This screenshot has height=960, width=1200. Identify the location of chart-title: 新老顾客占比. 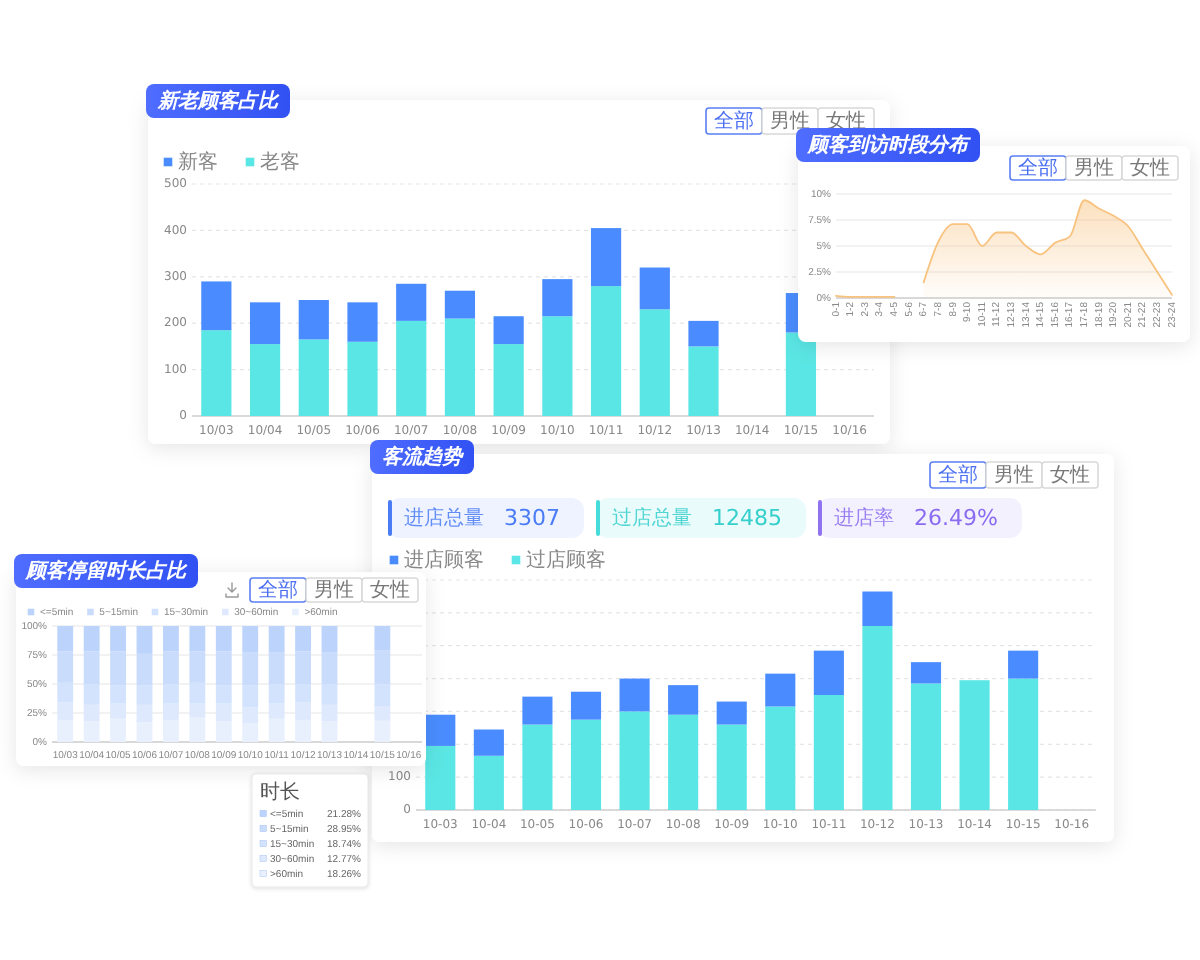
(218, 101).